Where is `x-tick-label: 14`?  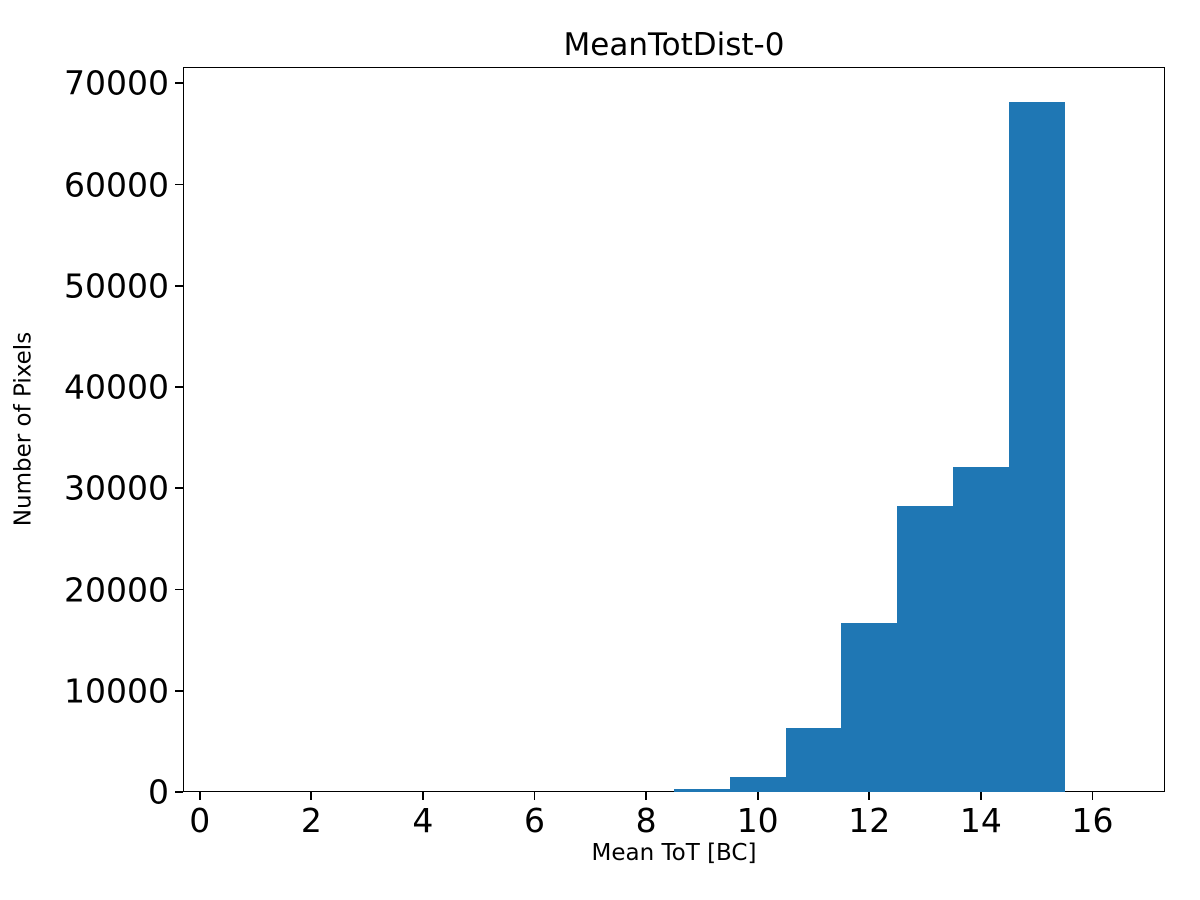 x-tick-label: 14 is located at coordinates (980, 820).